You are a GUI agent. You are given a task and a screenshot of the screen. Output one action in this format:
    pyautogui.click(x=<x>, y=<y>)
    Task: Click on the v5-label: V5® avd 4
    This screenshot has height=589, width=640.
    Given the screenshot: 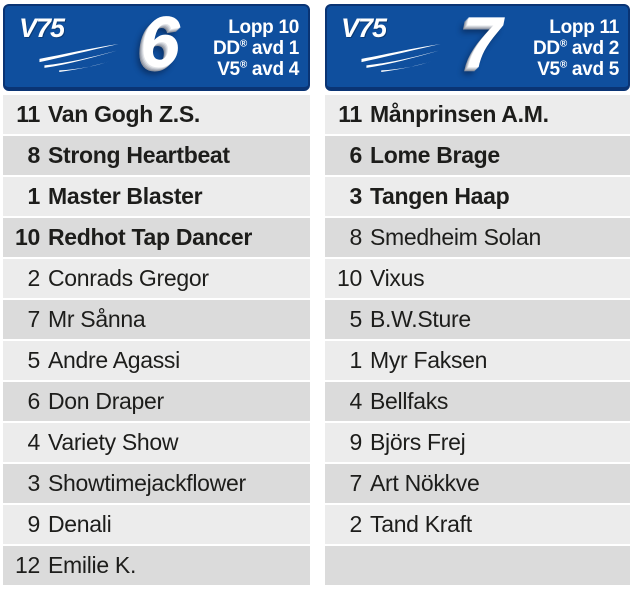 What is the action you would take?
    pyautogui.click(x=256, y=69)
    